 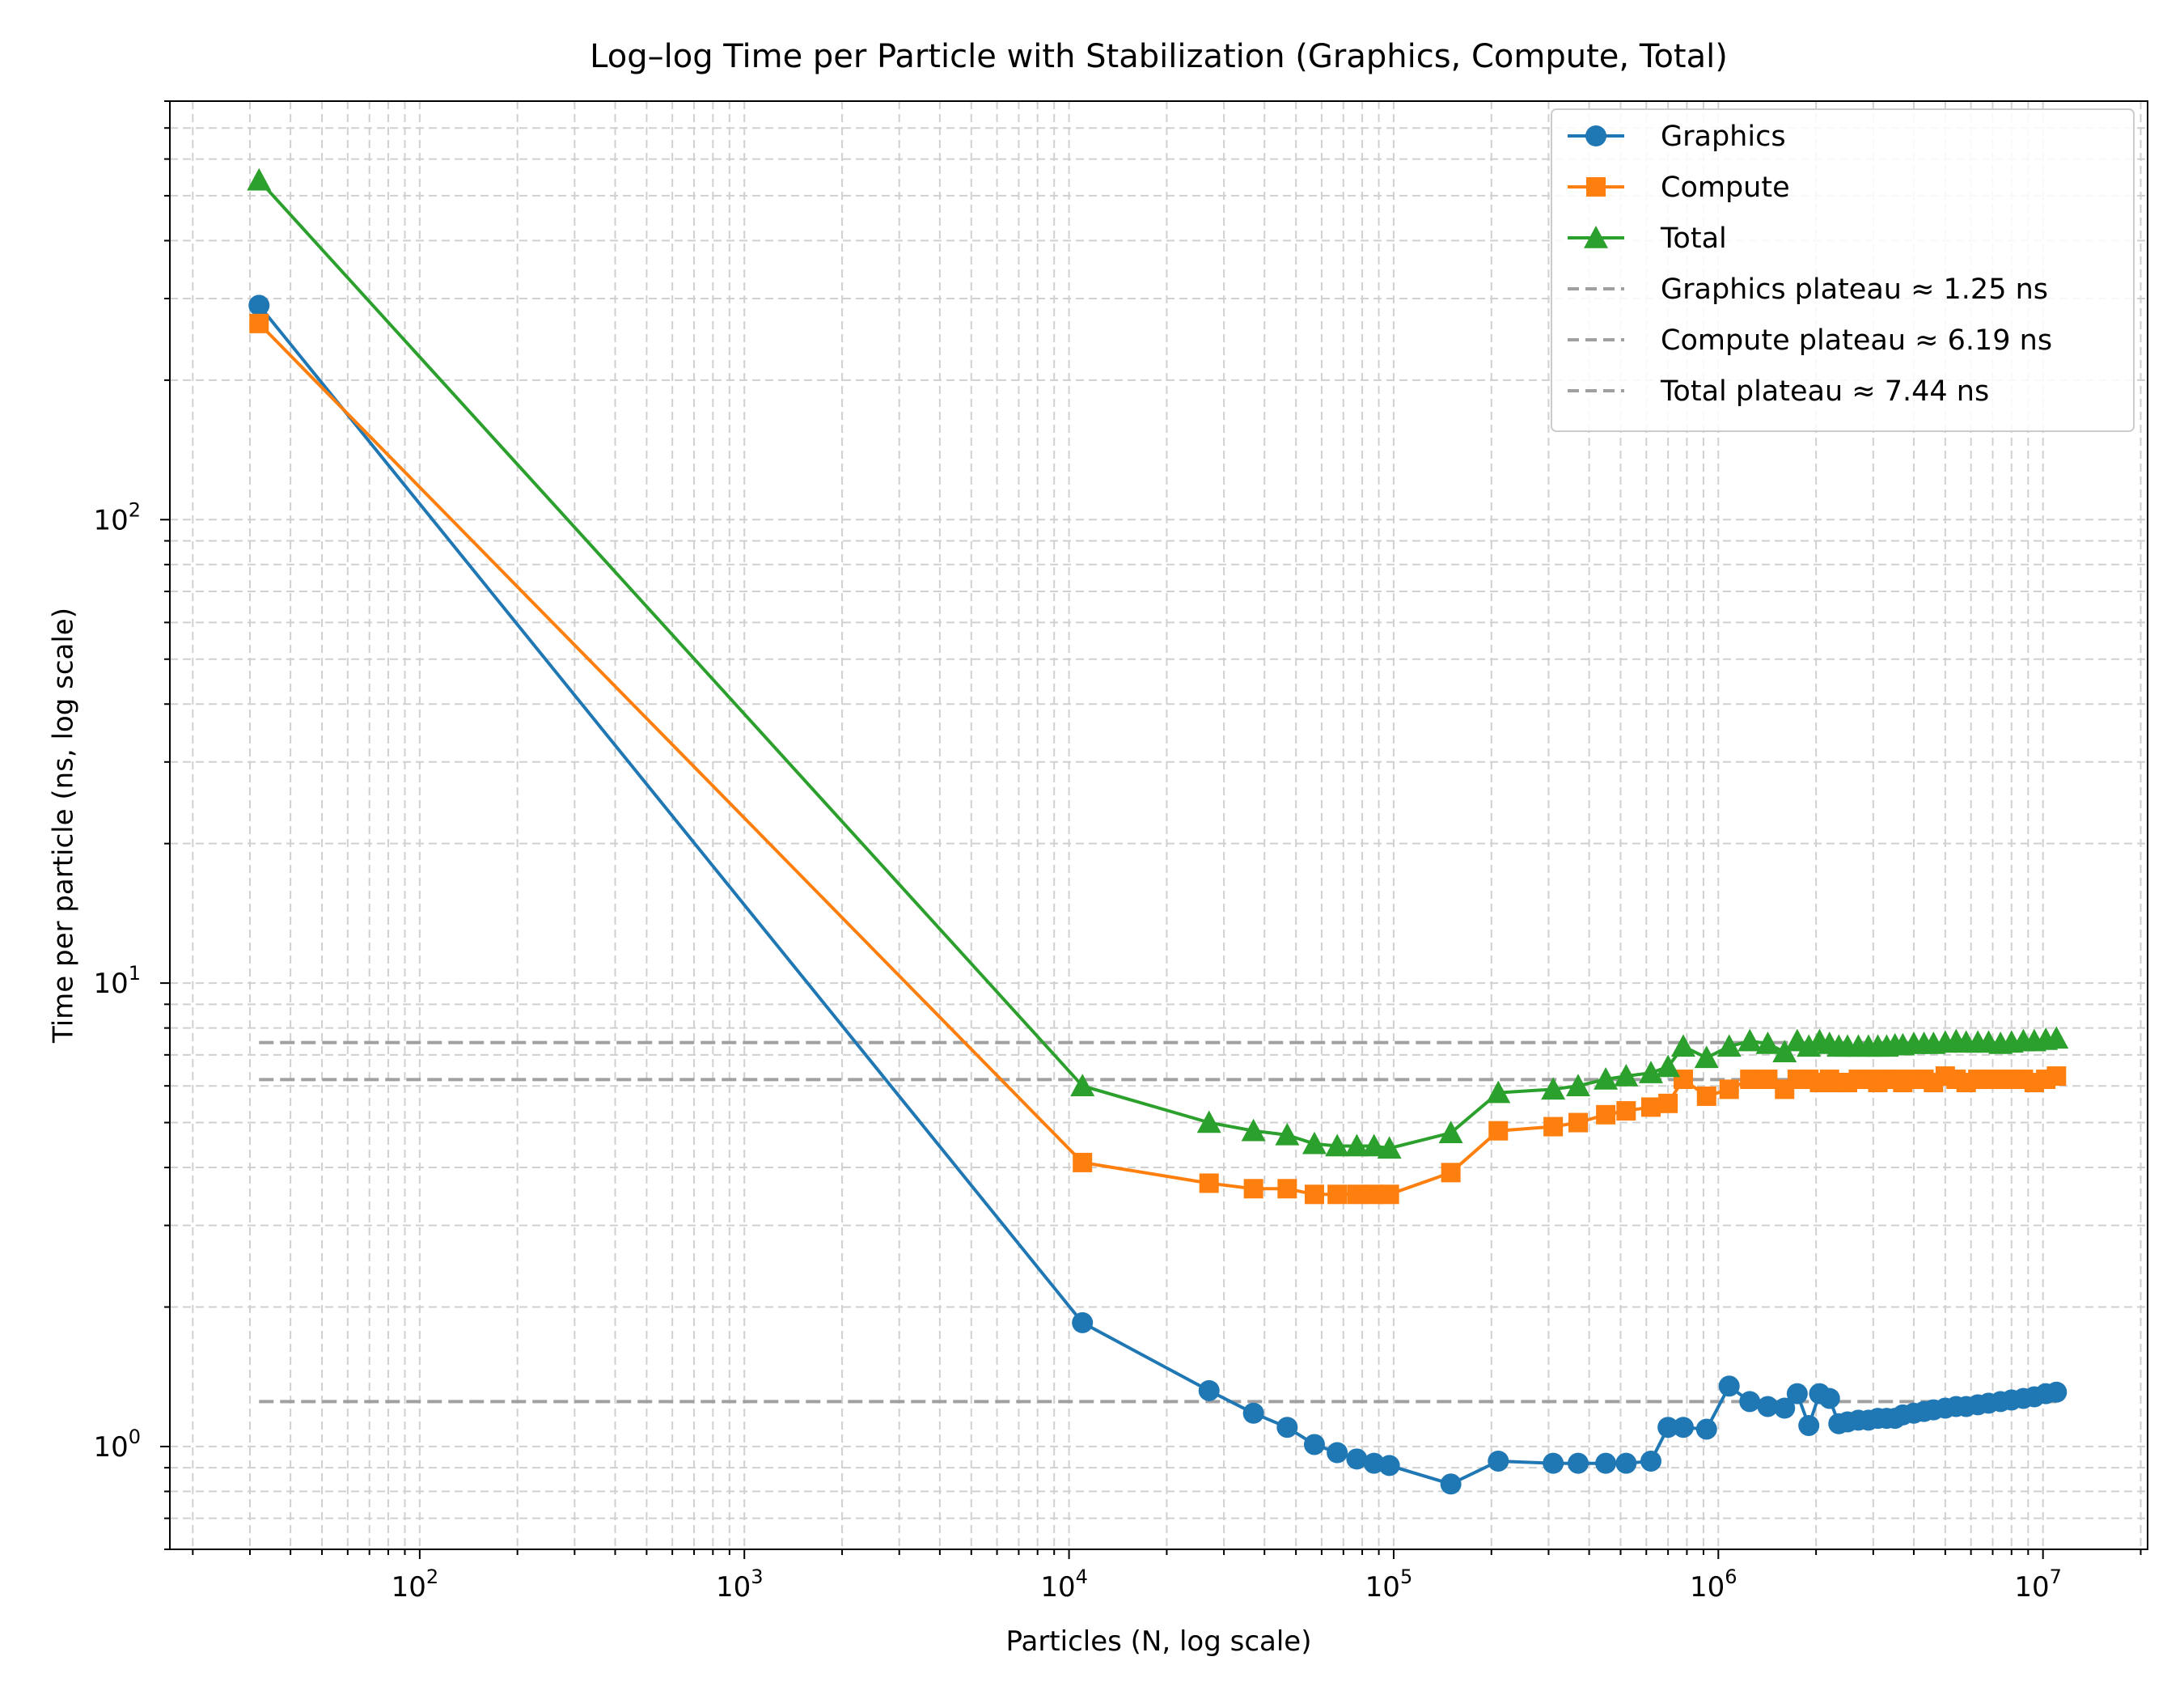 What do you see at coordinates (2038, 1585) in the screenshot?
I see `x-tick-label: 10⁷` at bounding box center [2038, 1585].